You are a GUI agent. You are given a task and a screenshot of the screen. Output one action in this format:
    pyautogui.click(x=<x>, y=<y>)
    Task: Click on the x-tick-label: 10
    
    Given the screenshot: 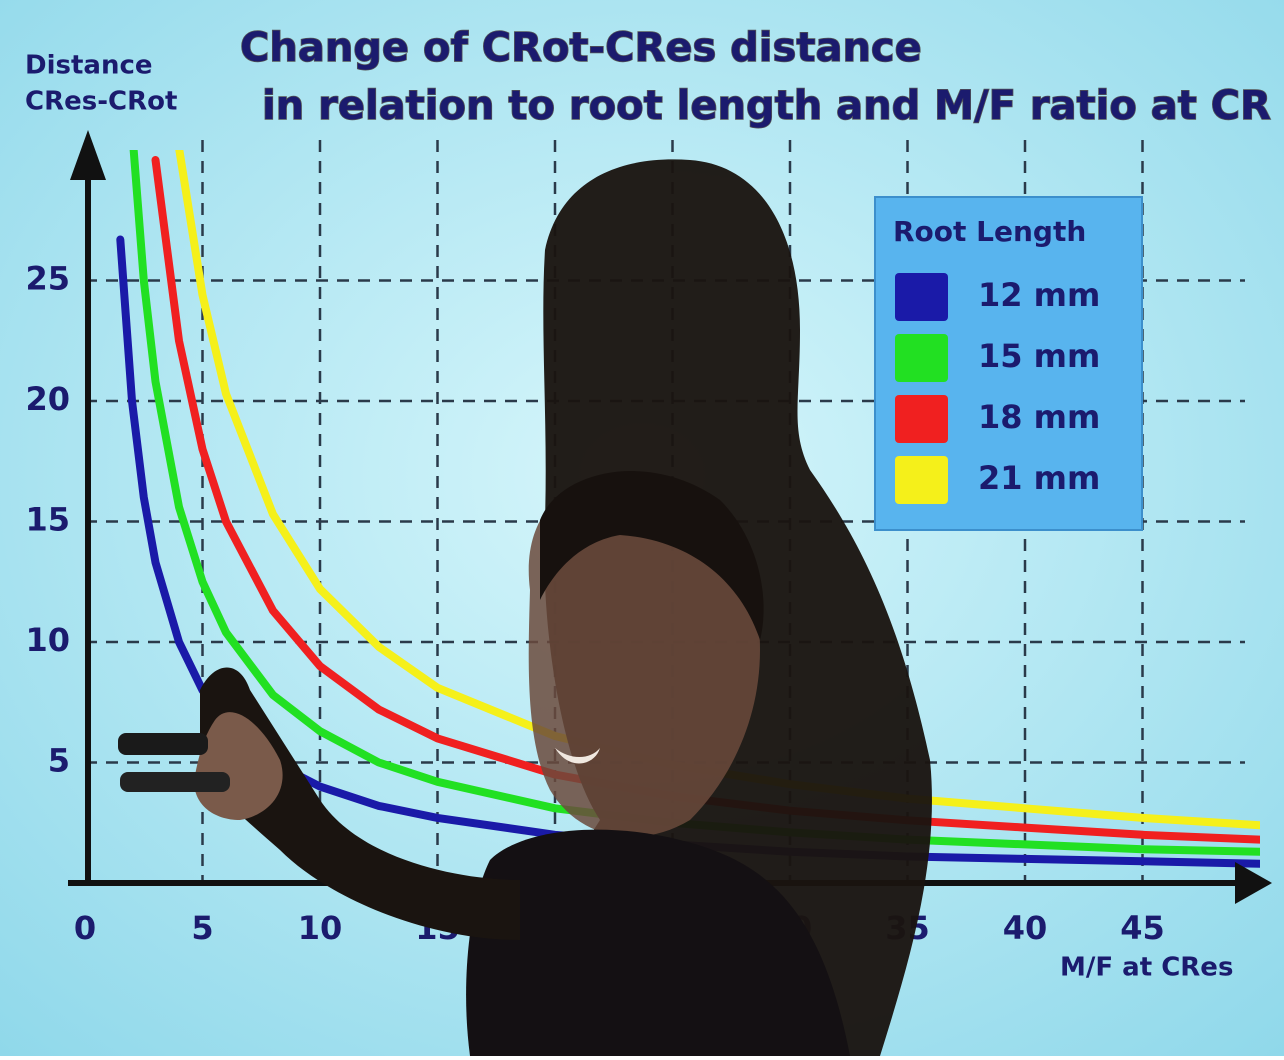 What is the action you would take?
    pyautogui.click(x=320, y=928)
    